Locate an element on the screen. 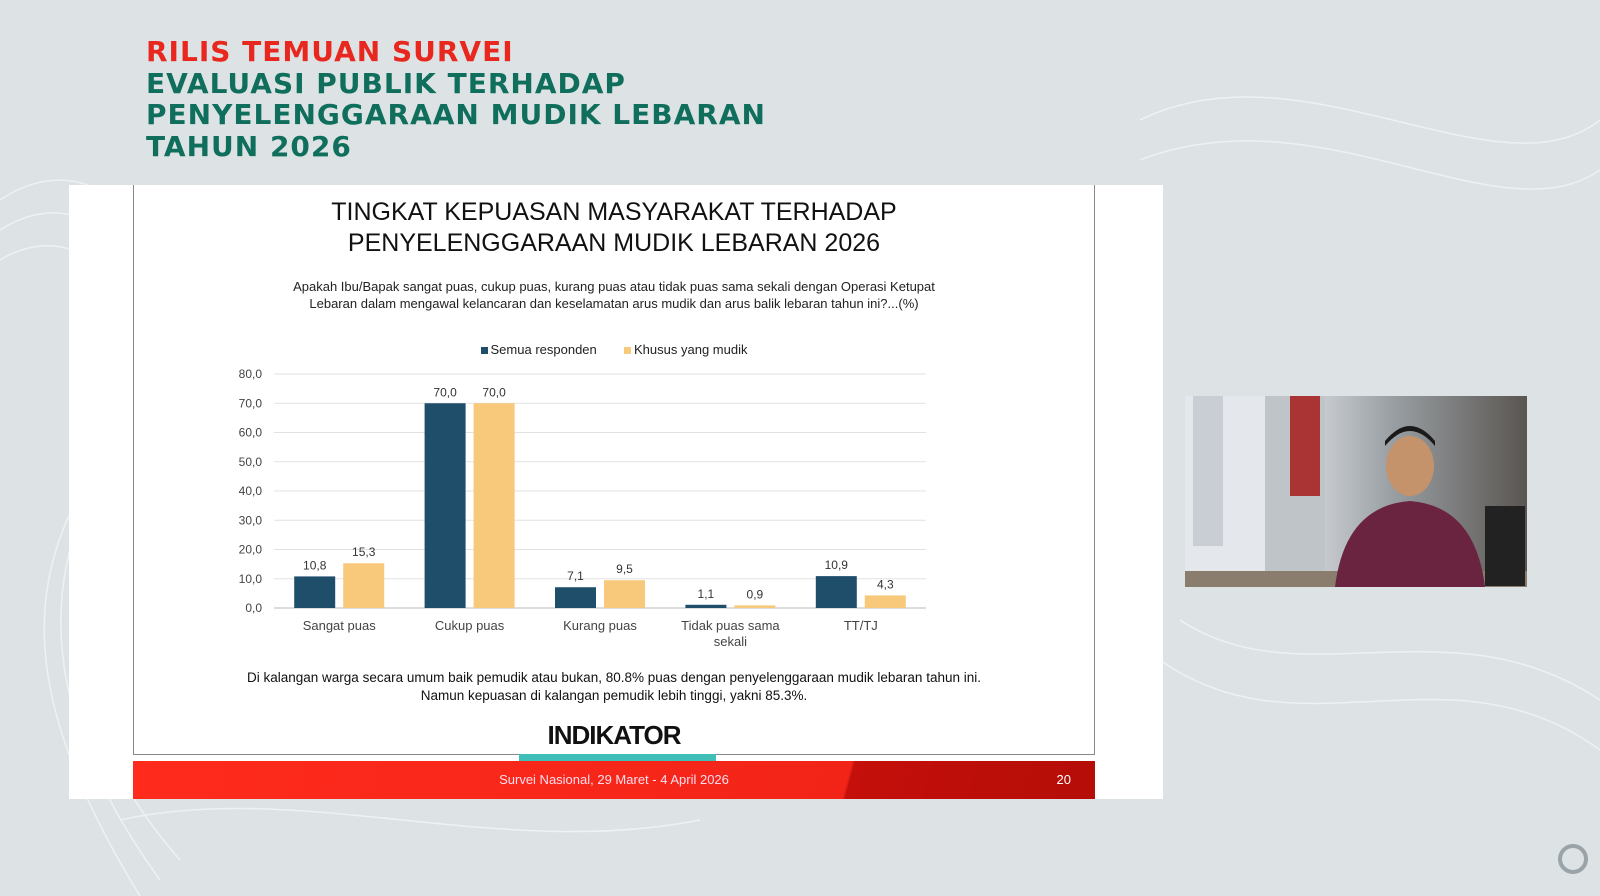  data-label: 10,9 is located at coordinates (837, 565).